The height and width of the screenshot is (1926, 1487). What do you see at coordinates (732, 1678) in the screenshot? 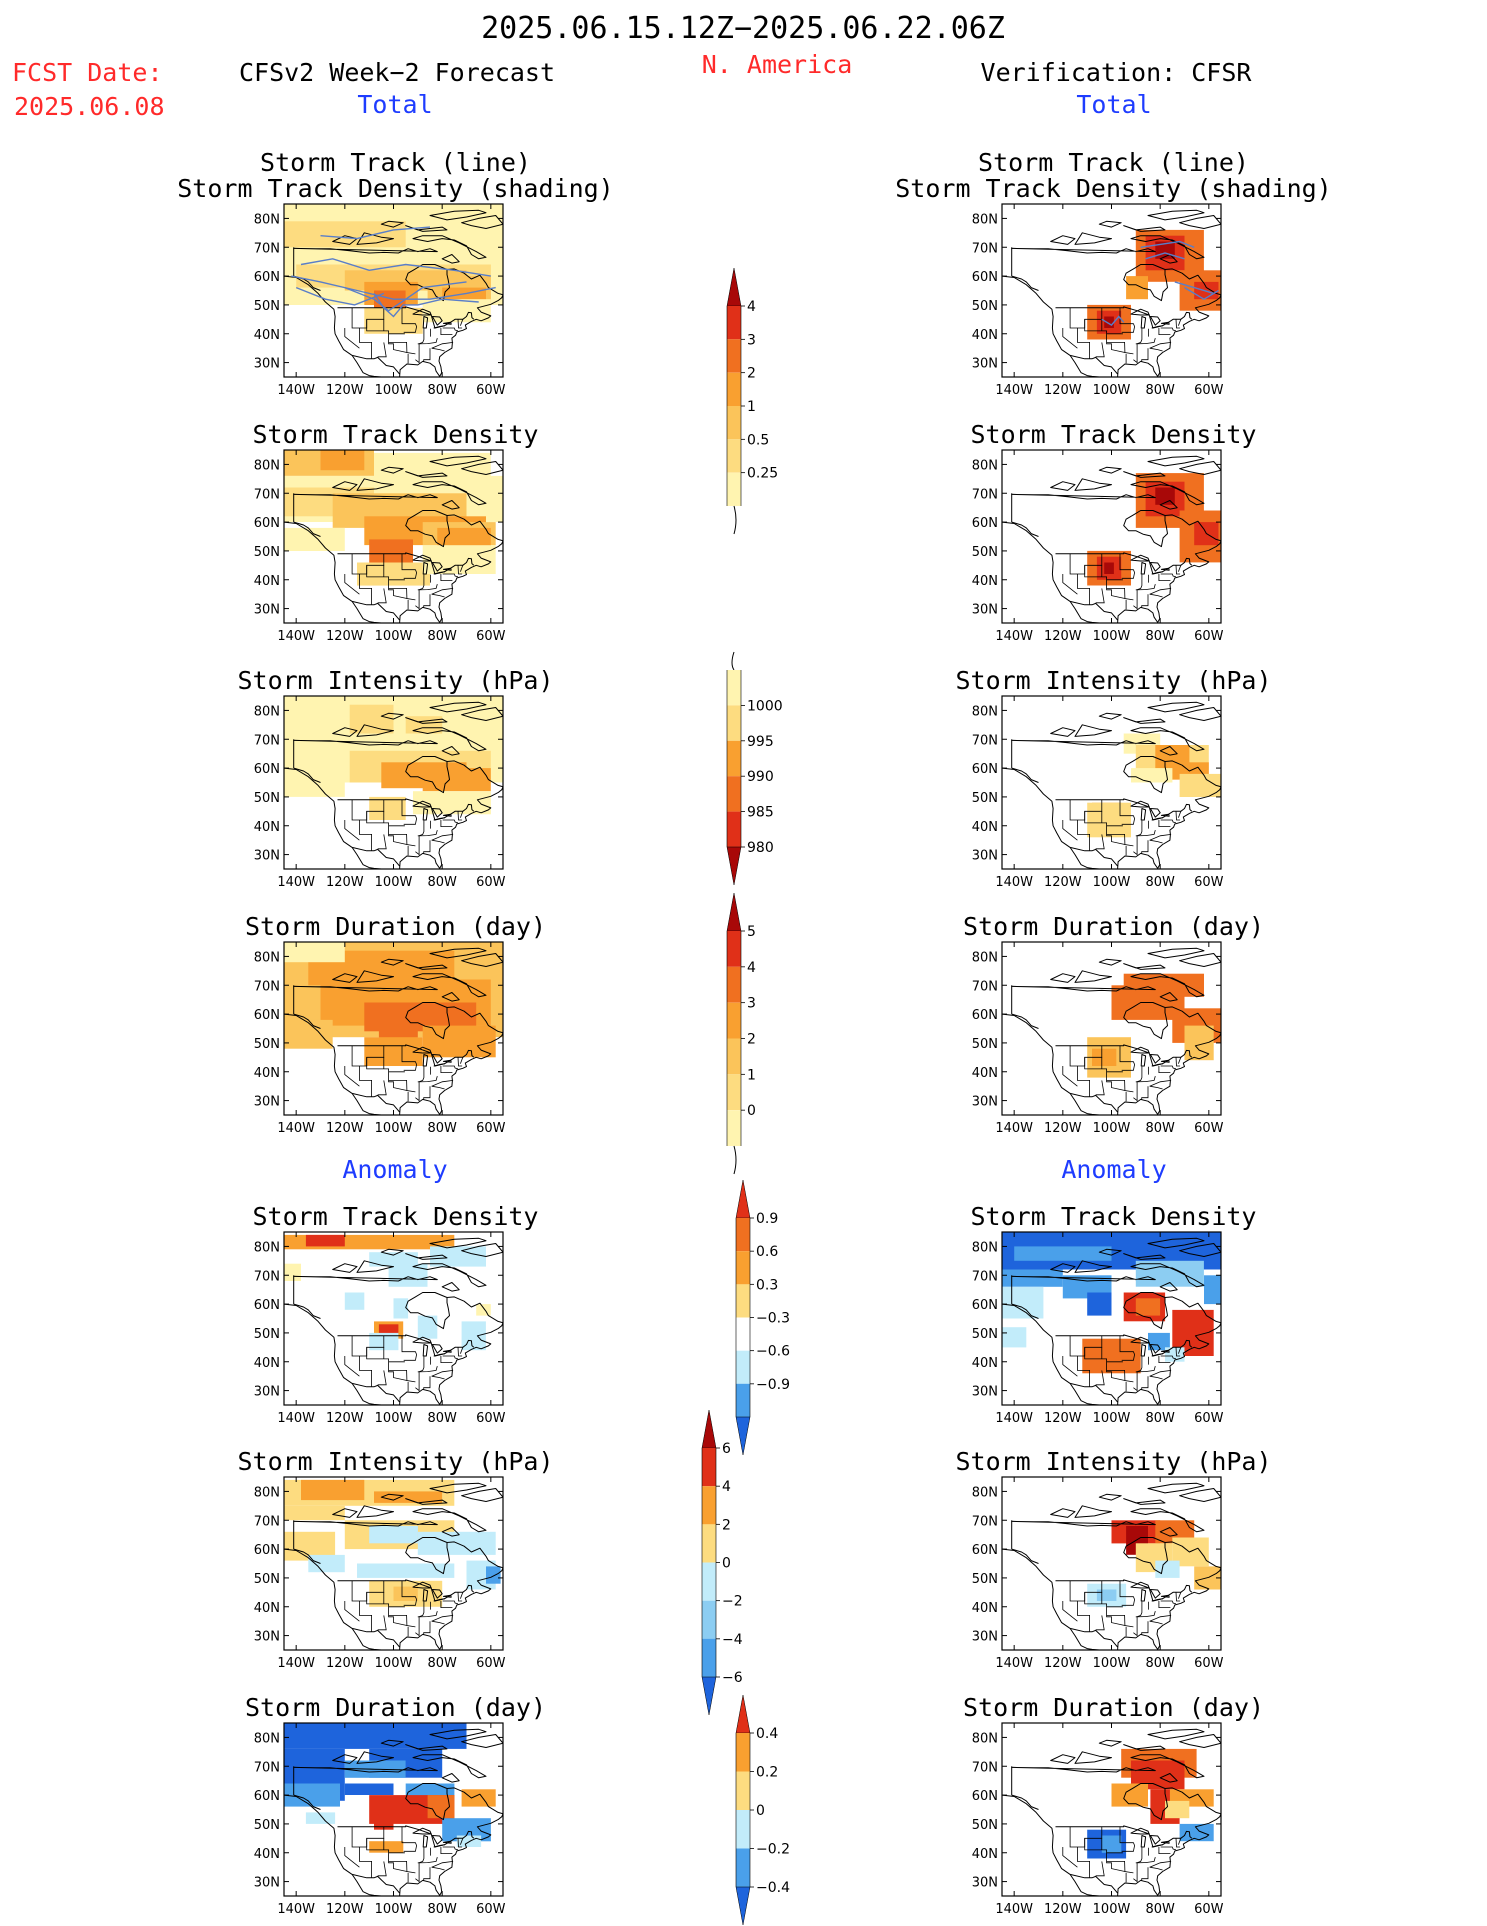
I see `colorbar-label: −6` at bounding box center [732, 1678].